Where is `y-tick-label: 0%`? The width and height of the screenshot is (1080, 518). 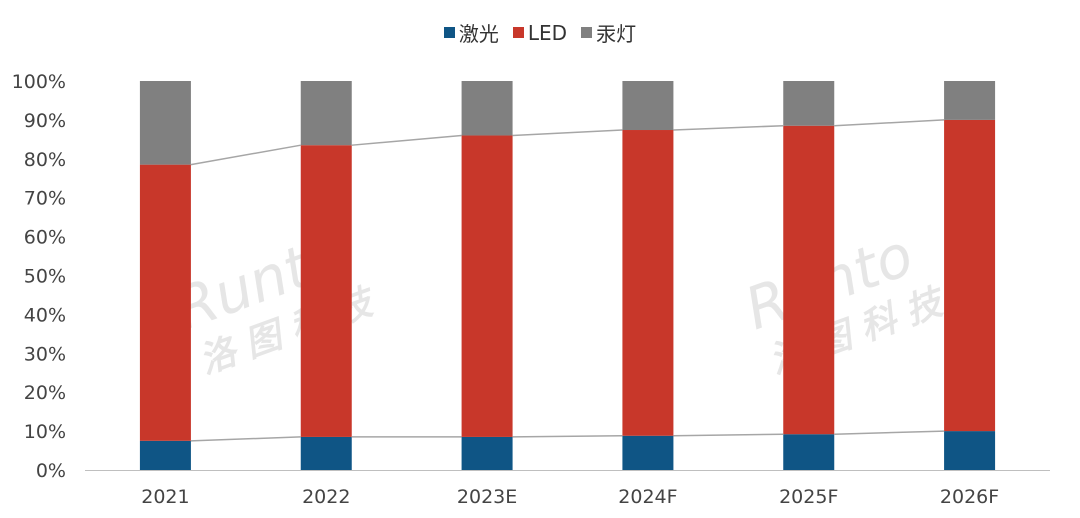
y-tick-label: 0% is located at coordinates (51, 471).